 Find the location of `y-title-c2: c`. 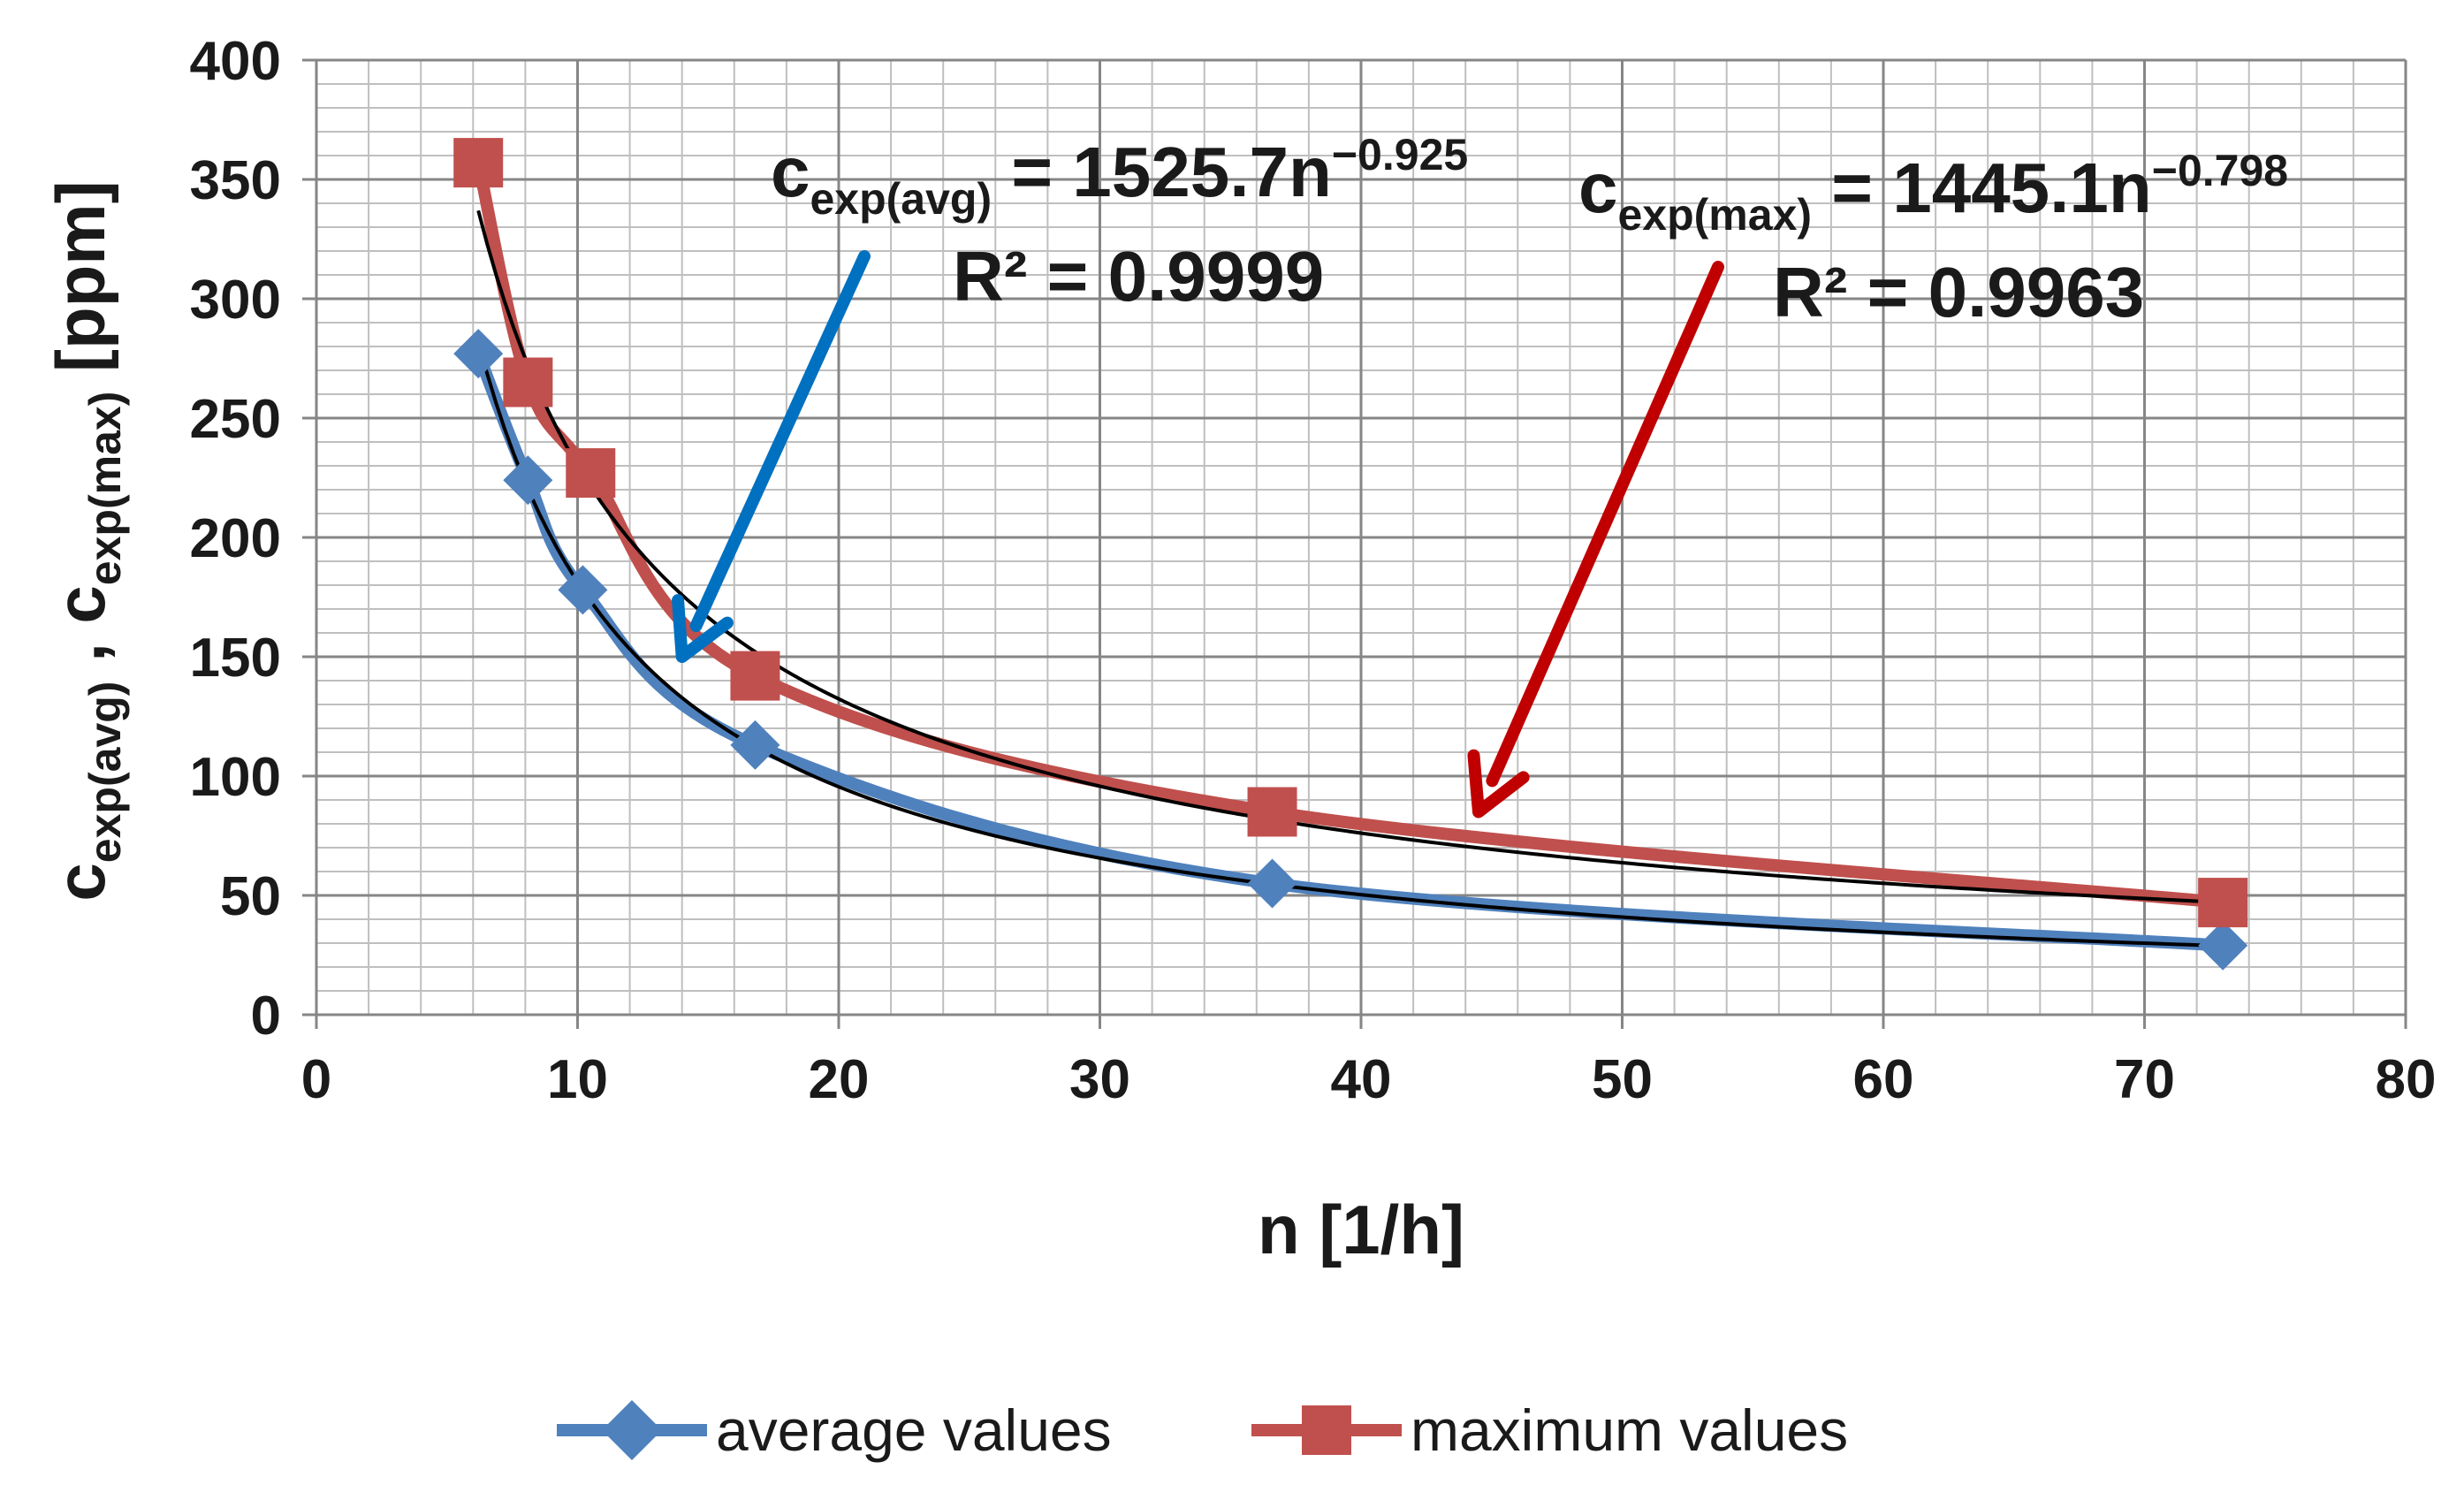

y-title-c2: c is located at coordinates (80, 604).